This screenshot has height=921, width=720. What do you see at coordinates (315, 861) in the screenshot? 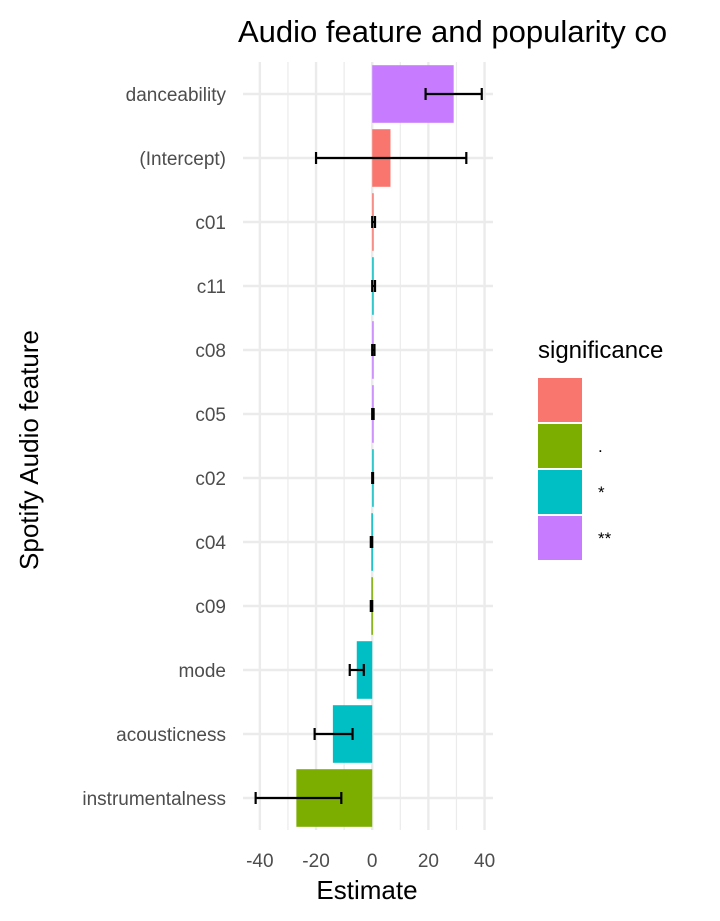
I see `x-tick-label: -20` at bounding box center [315, 861].